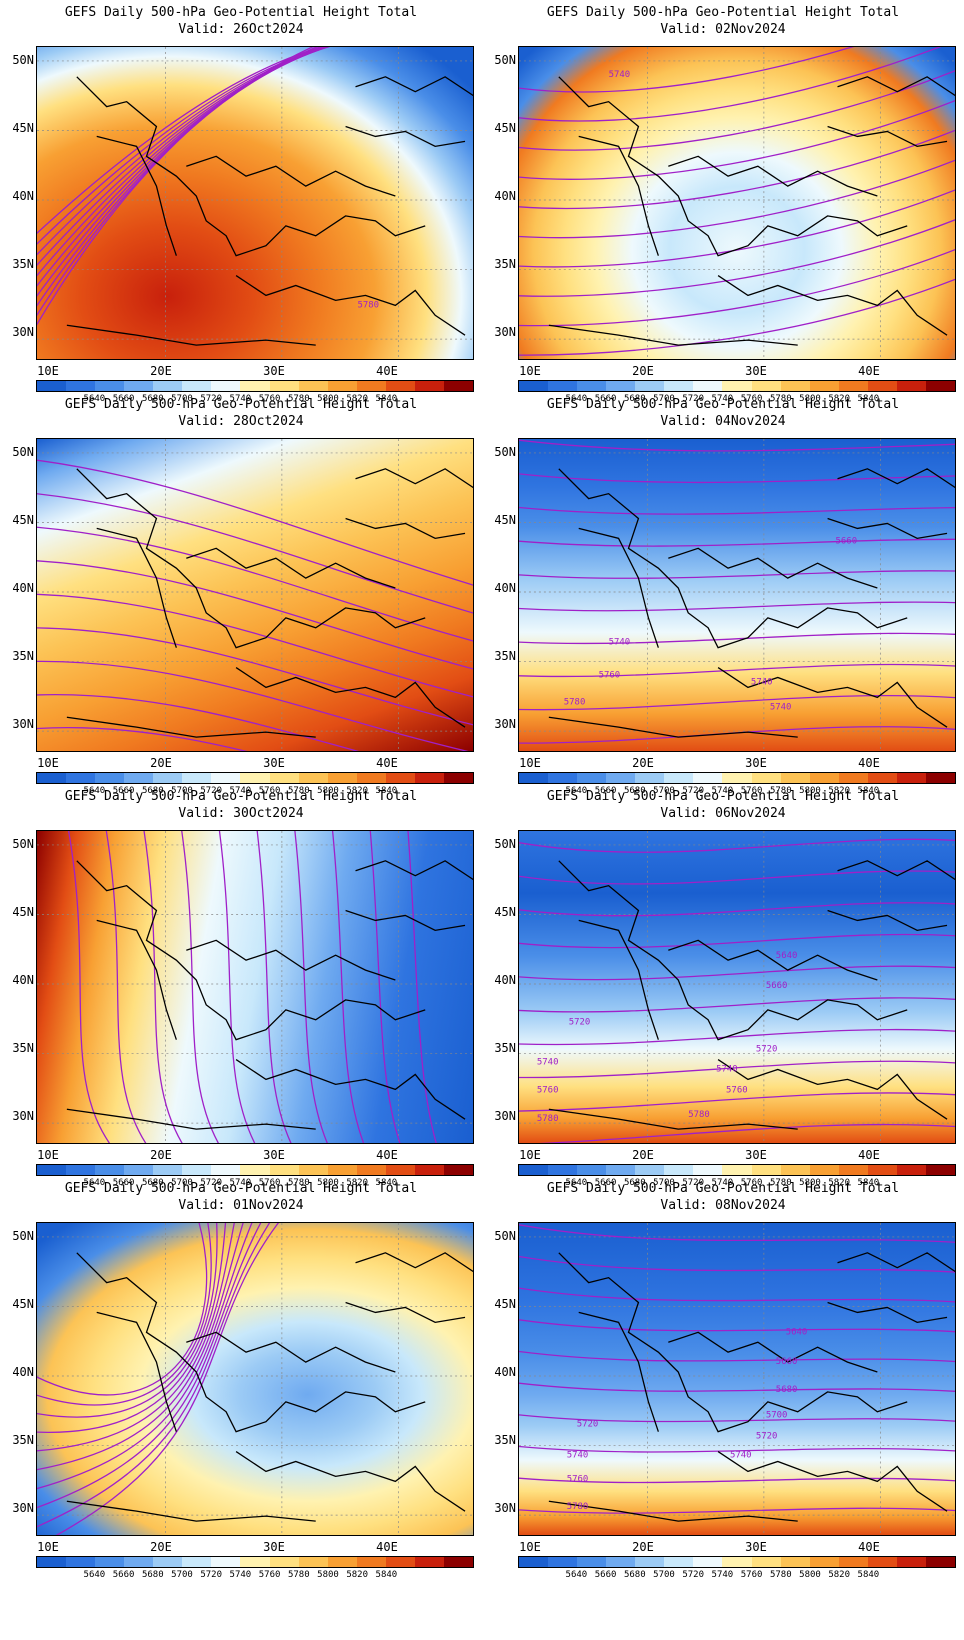 This screenshot has width=964, height=1640. I want to click on colorbar-level-label: 5780, so click(780, 1183).